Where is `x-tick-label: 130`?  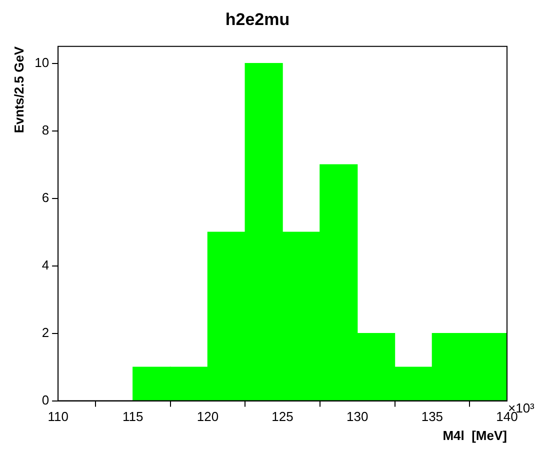 x-tick-label: 130 is located at coordinates (357, 416).